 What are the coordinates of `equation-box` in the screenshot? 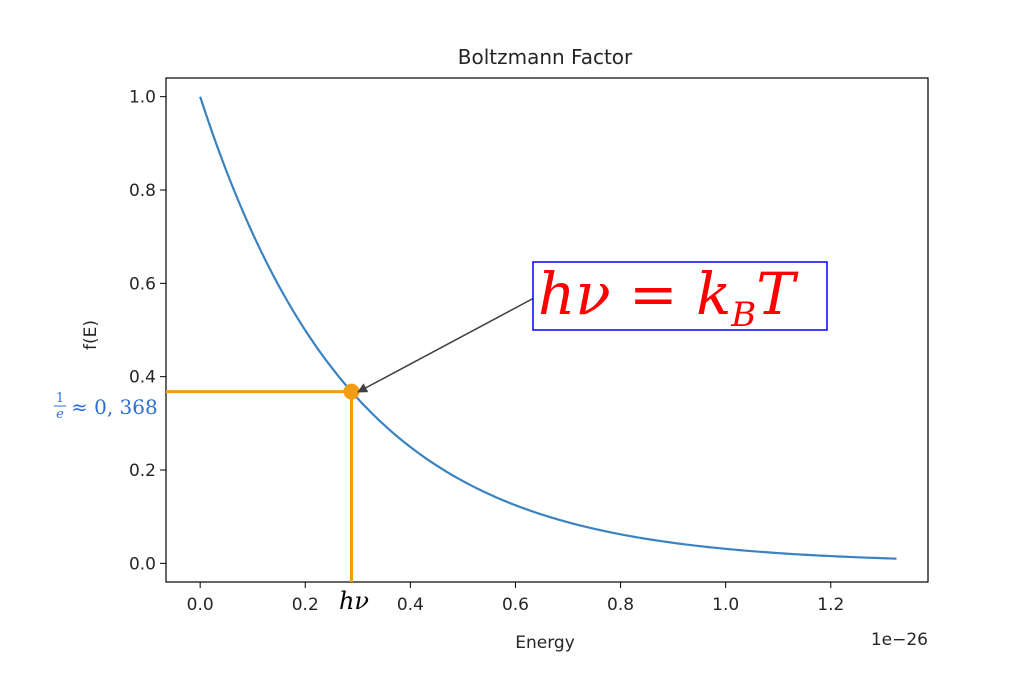 It's located at (680, 296).